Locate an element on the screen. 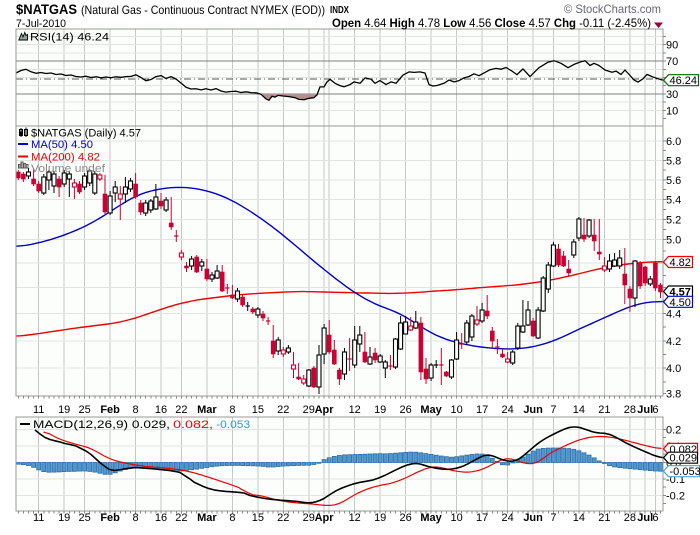  svg-text: -0.2 is located at coordinates (675, 497).